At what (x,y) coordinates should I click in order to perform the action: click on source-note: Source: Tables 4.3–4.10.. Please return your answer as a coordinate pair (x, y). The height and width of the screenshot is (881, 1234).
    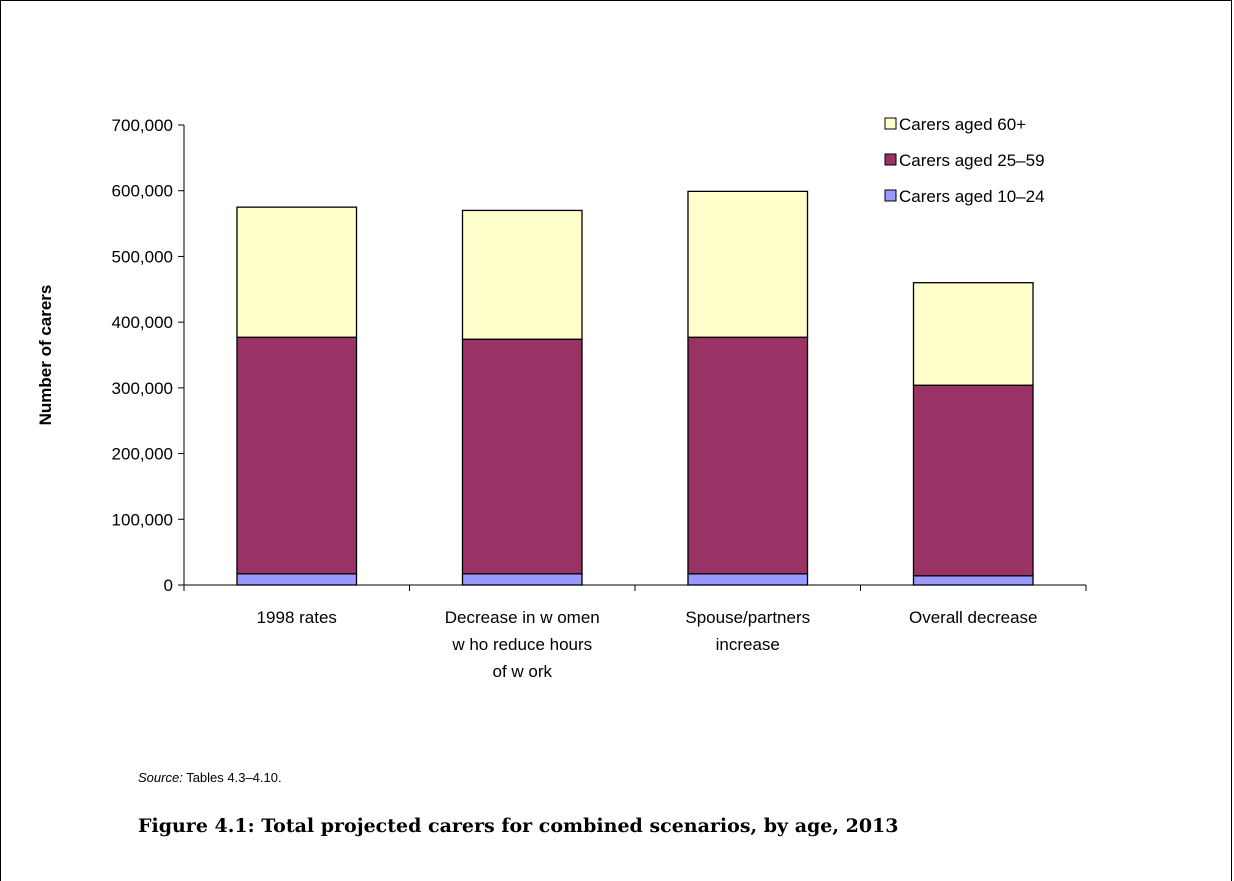
    Looking at the image, I should click on (210, 777).